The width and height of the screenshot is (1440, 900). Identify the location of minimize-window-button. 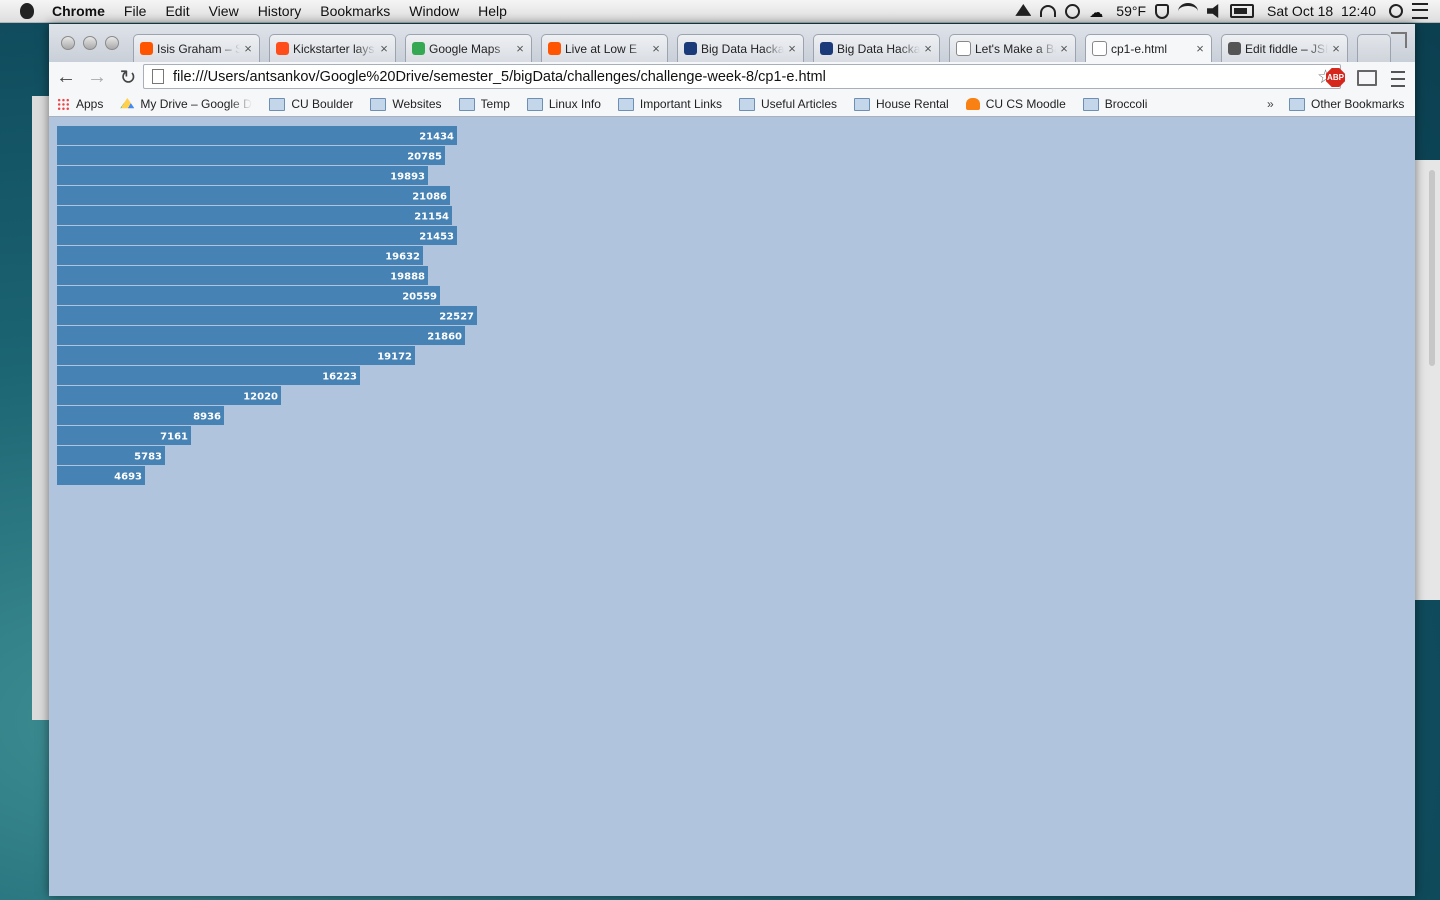
(90, 43).